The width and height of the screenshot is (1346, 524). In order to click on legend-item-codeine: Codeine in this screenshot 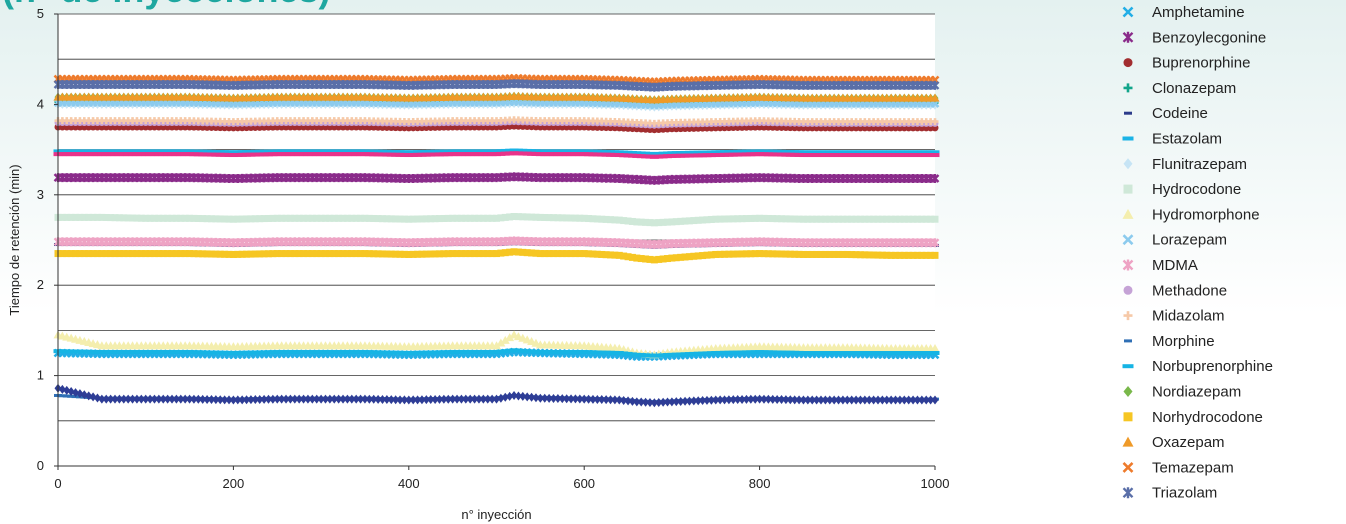, I will do `click(1166, 113)`.